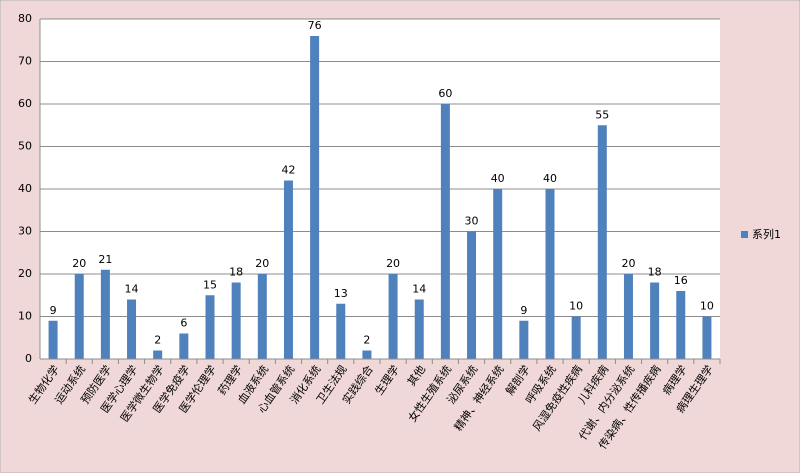 The image size is (800, 473). Describe the element at coordinates (766, 234) in the screenshot. I see `legend-label: 系列1` at that location.